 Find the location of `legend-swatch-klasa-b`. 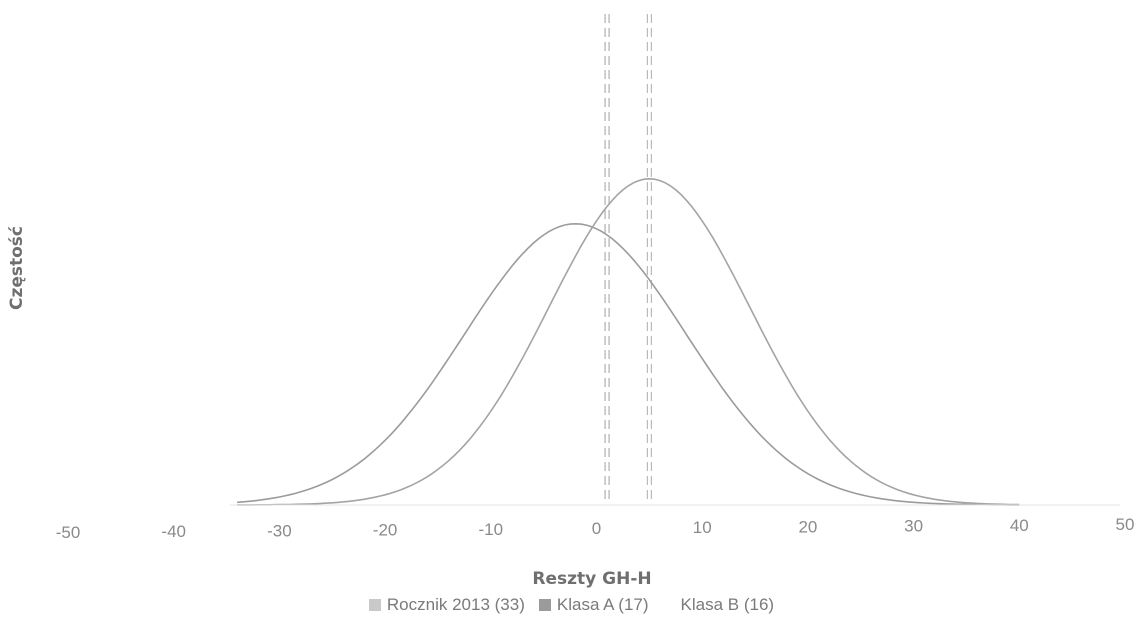

legend-swatch-klasa-b is located at coordinates (669, 605).